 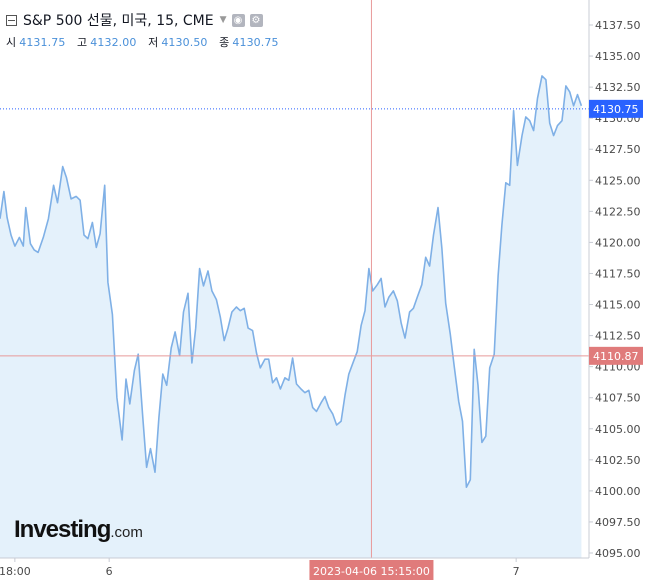 I want to click on logo-main-text: Investing, so click(x=62, y=529).